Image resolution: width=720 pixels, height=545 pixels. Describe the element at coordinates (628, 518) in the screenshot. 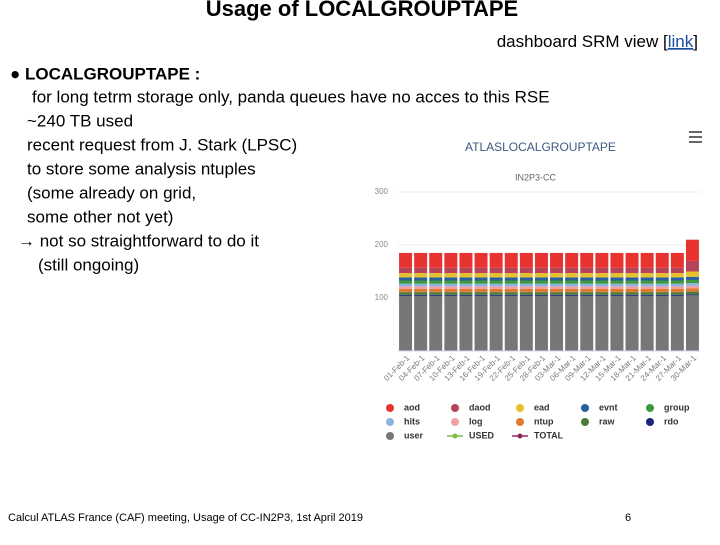

I see `page-number: 6` at that location.